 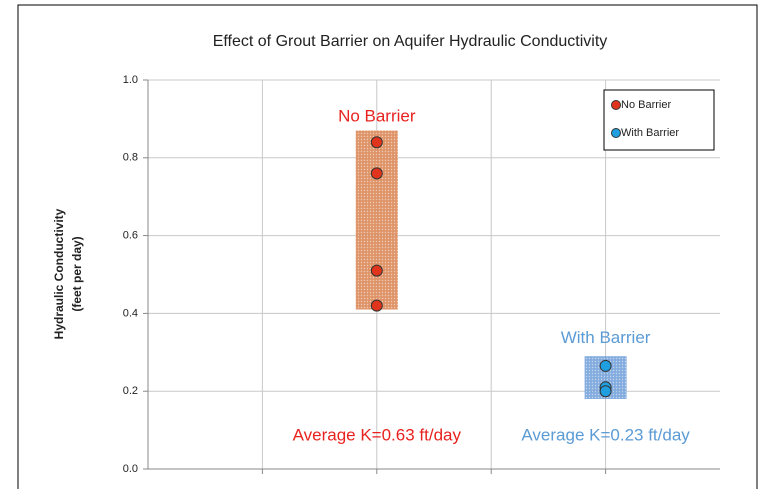 I want to click on legend-box, so click(x=659, y=120).